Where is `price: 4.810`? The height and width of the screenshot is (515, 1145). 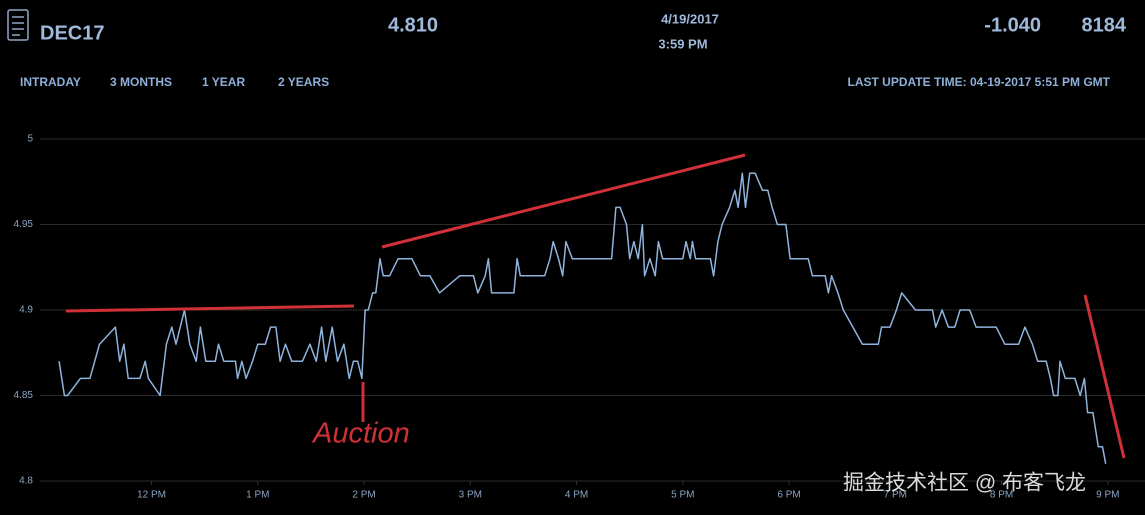
price: 4.810 is located at coordinates (413, 25).